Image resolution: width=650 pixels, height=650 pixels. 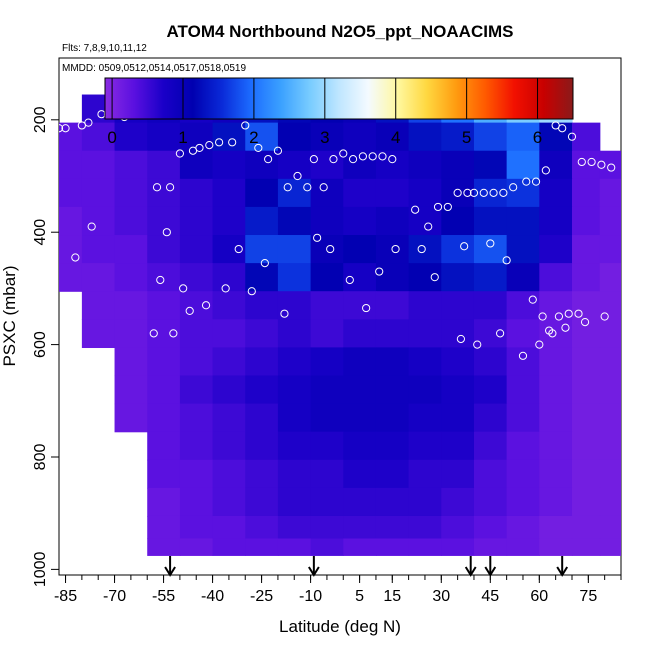 What do you see at coordinates (324, 137) in the screenshot?
I see `colorbar-tick-label: 3` at bounding box center [324, 137].